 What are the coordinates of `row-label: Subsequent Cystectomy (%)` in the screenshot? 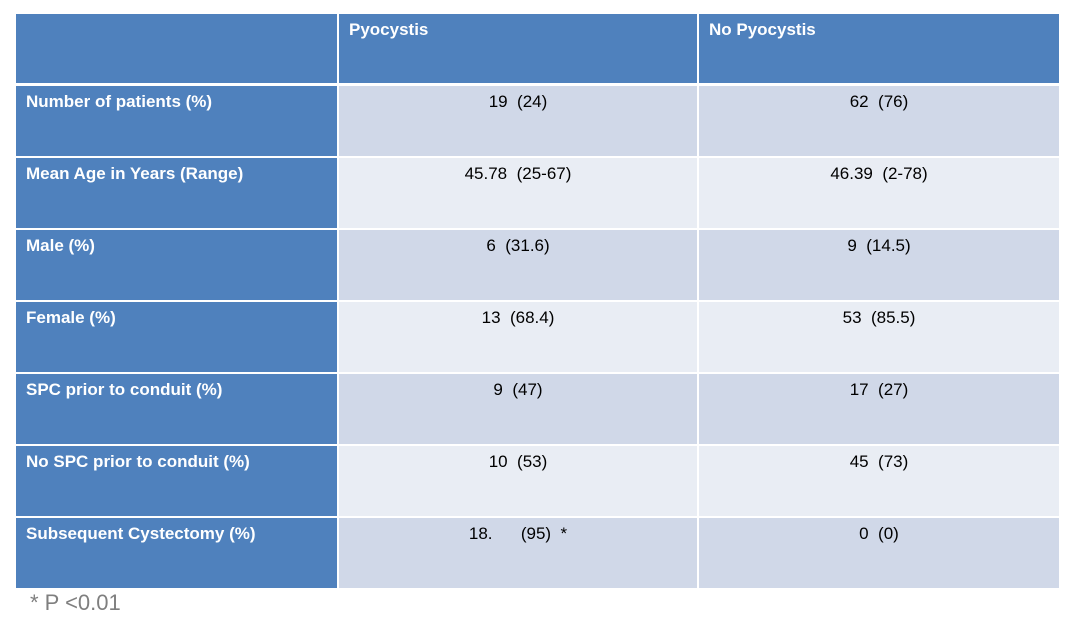 It's located at (177, 554).